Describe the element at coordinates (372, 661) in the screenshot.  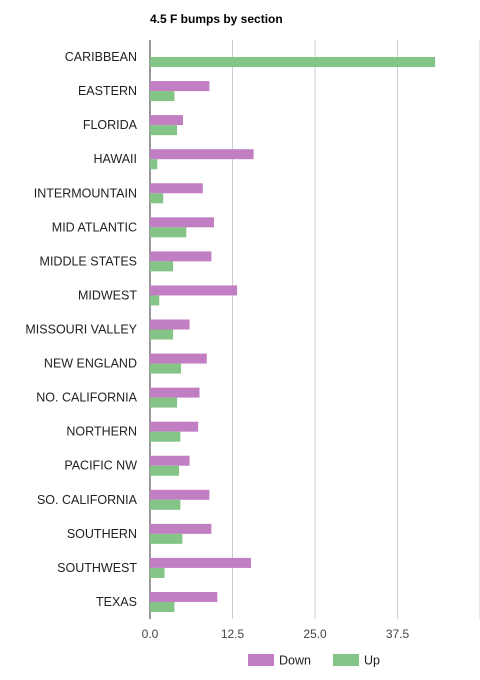
I see `legend-label-up: Up` at that location.